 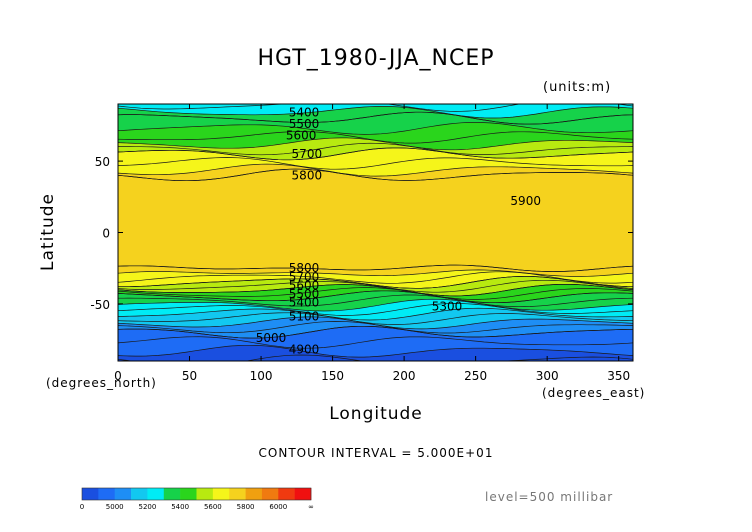 What do you see at coordinates (594, 393) in the screenshot?
I see `x-axis-units-note: (degrees_east)` at bounding box center [594, 393].